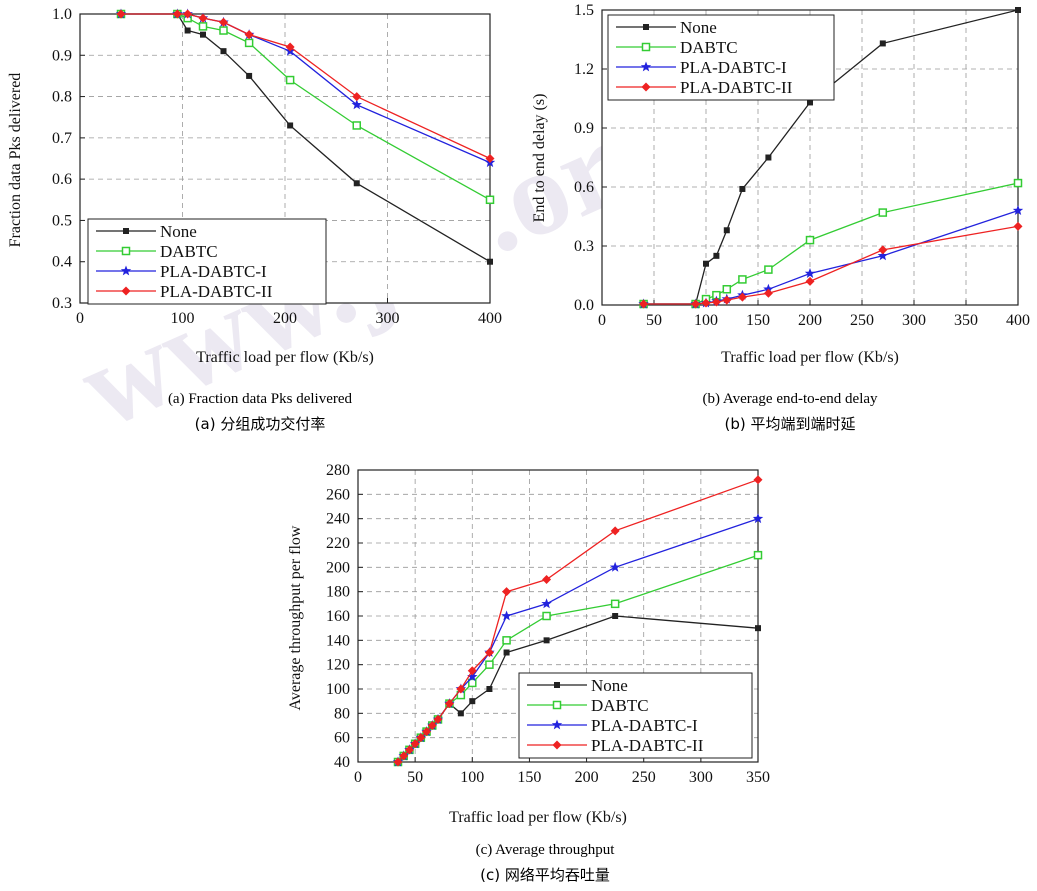 The image size is (1037, 891). What do you see at coordinates (557, 745) in the screenshot?
I see `legend-marker-c-pla-dabtc-ii` at bounding box center [557, 745].